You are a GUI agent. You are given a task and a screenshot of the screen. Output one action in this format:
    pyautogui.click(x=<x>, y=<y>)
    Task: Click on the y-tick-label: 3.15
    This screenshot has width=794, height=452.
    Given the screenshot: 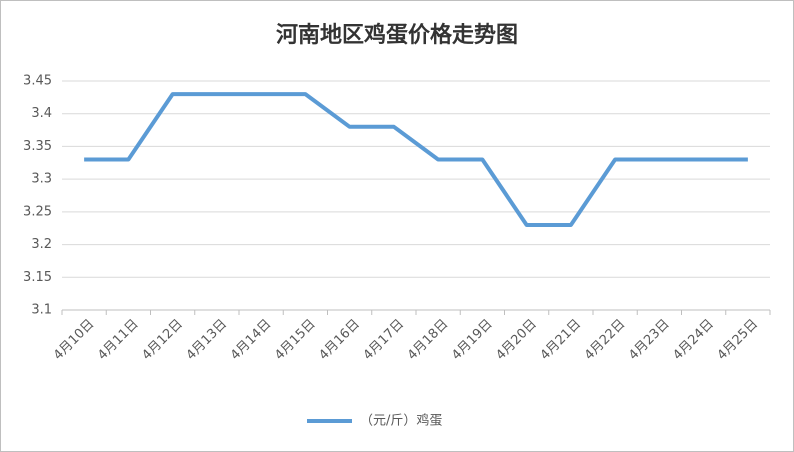 What is the action you would take?
    pyautogui.click(x=37, y=277)
    